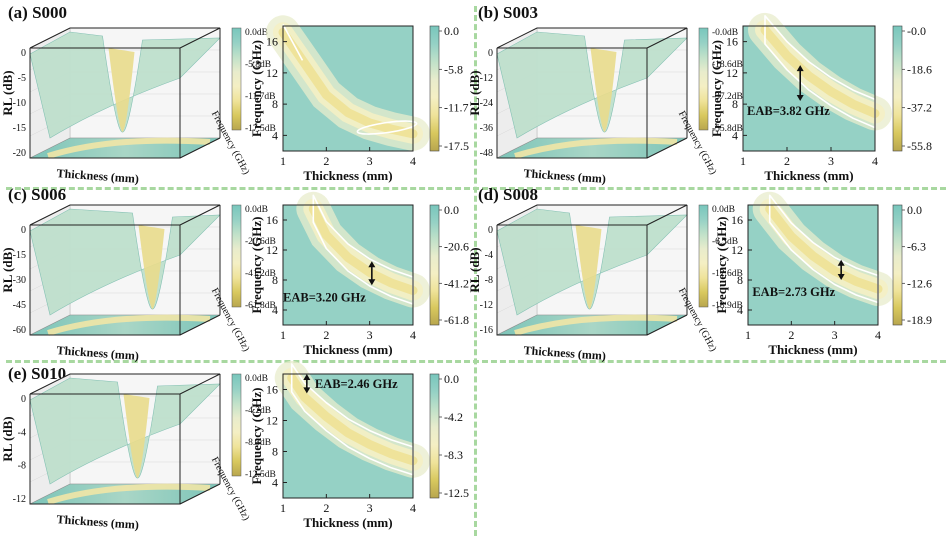 This screenshot has height=545, width=951. I want to click on colorbar-tick-label: 0.0, so click(914, 210).